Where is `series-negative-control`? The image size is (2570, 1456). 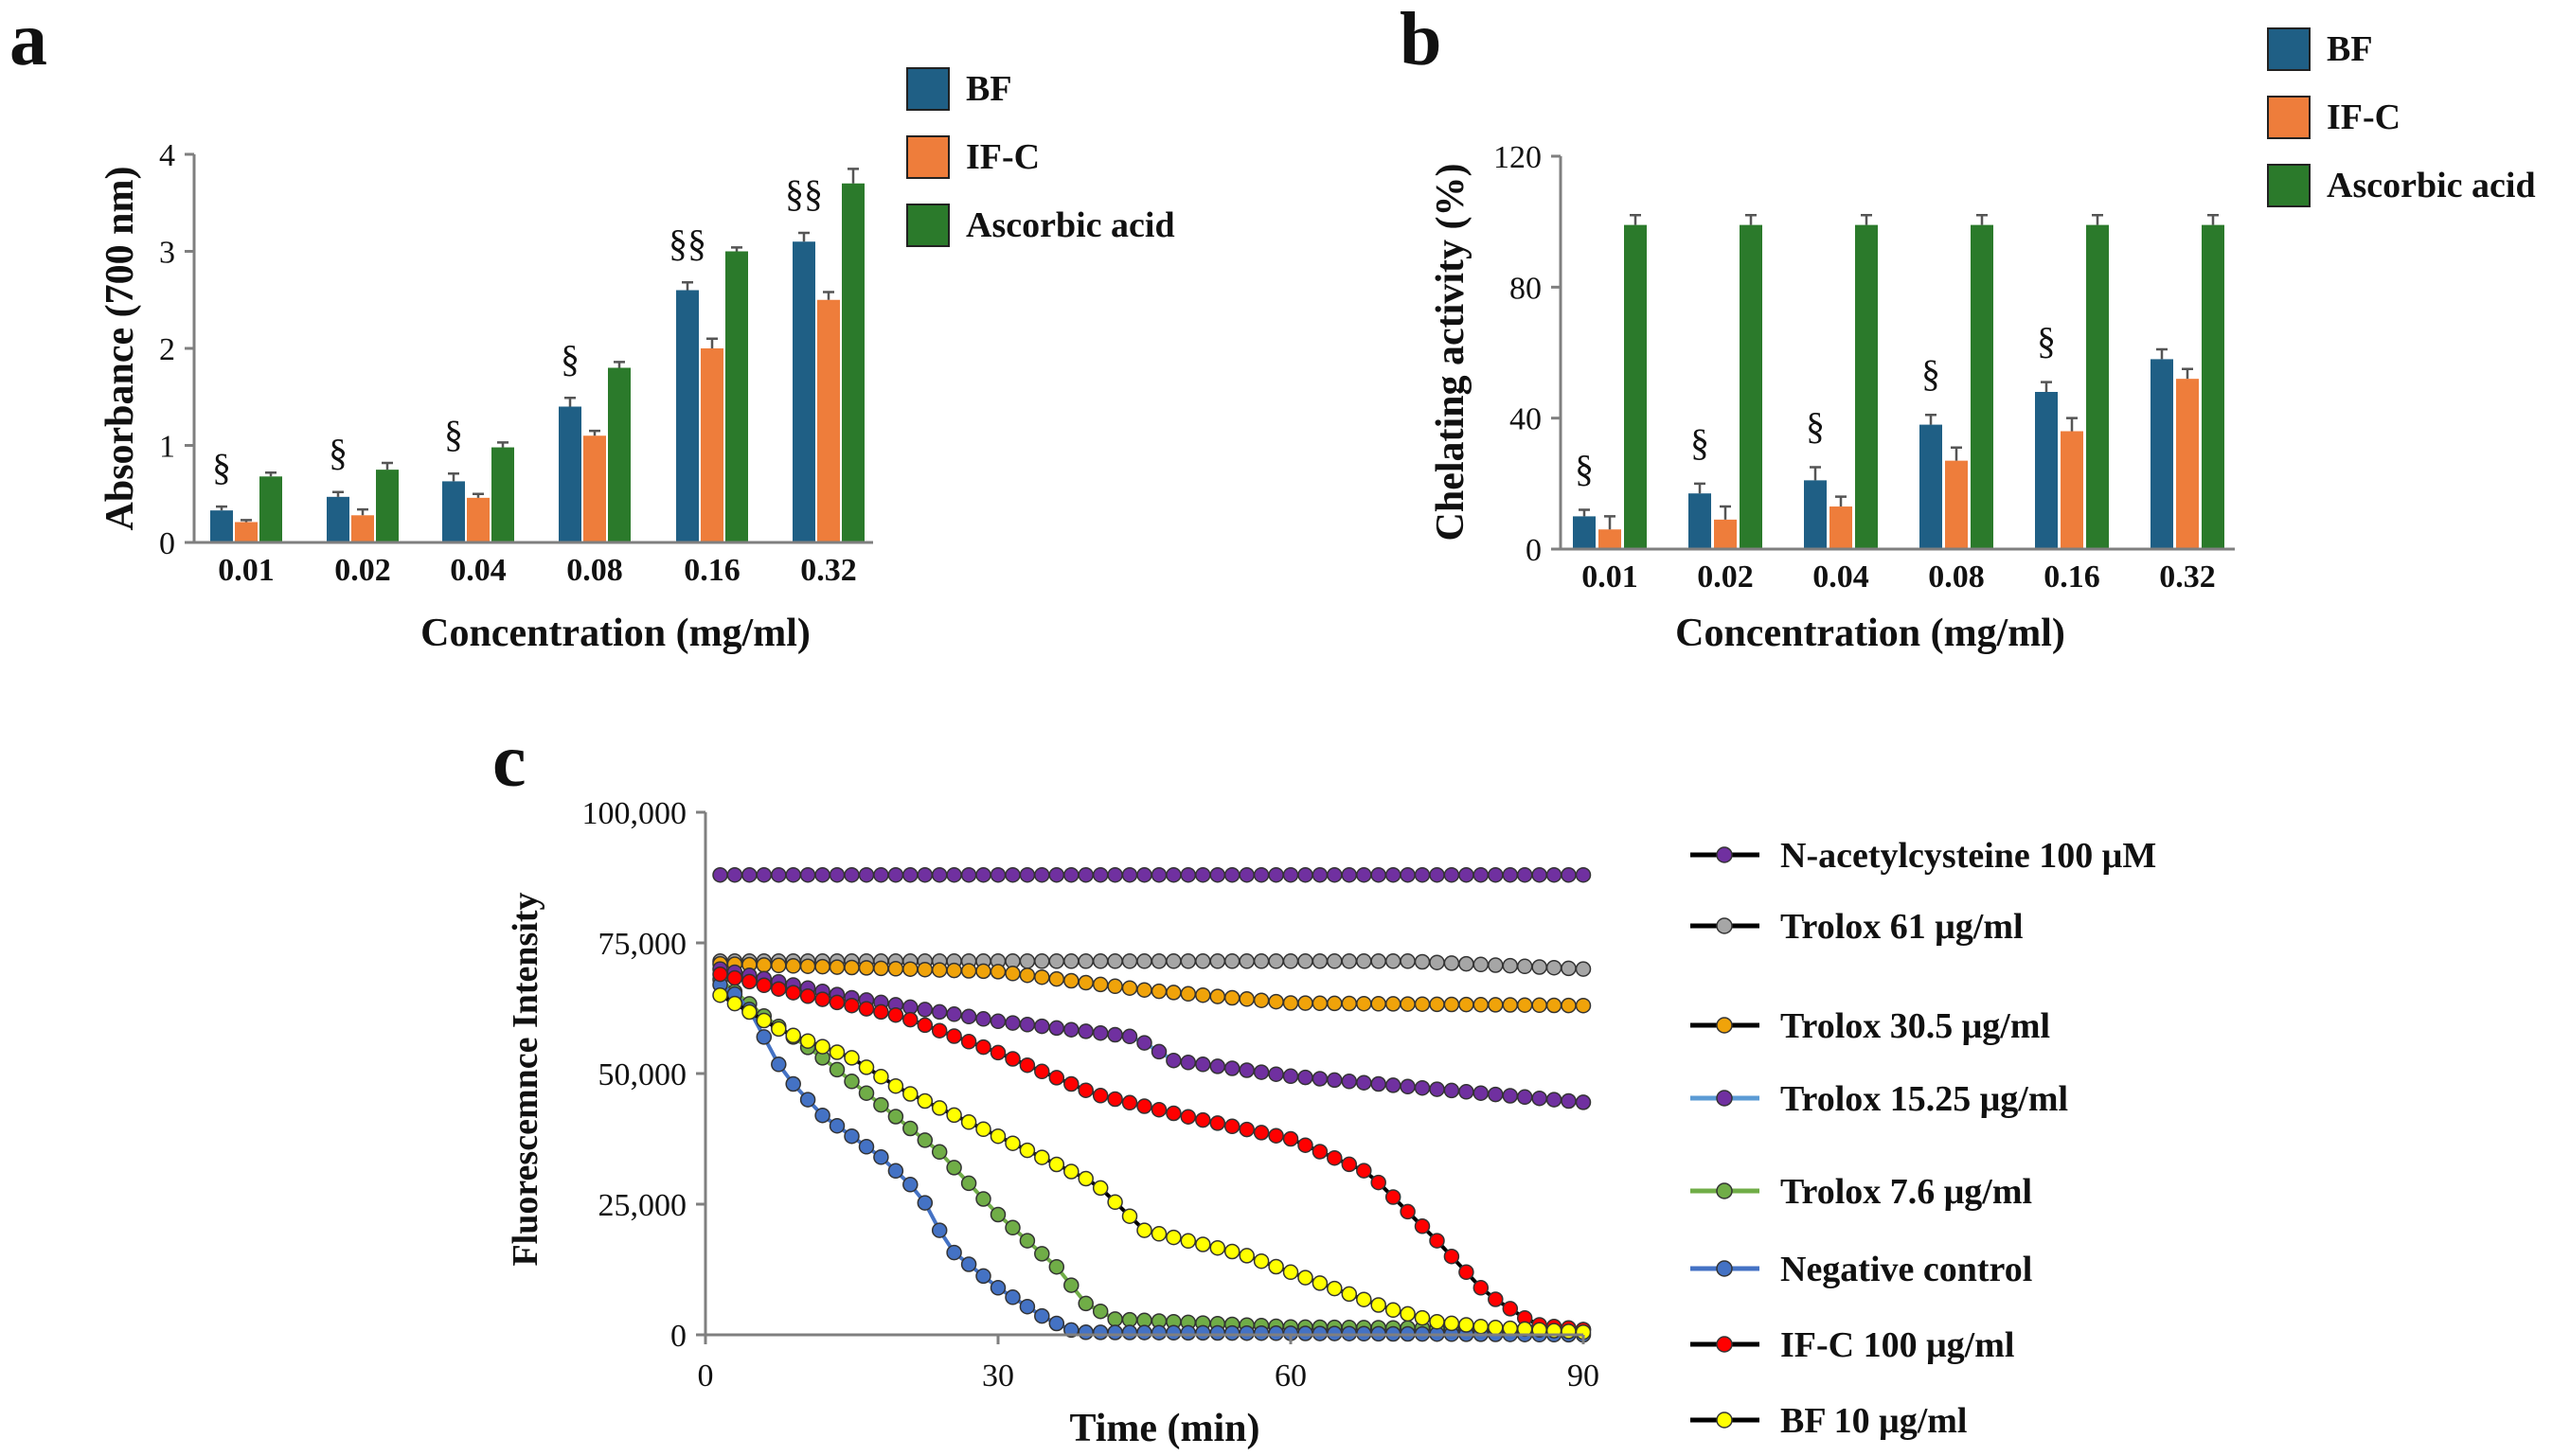
series-negative-control is located at coordinates (1152, 1159).